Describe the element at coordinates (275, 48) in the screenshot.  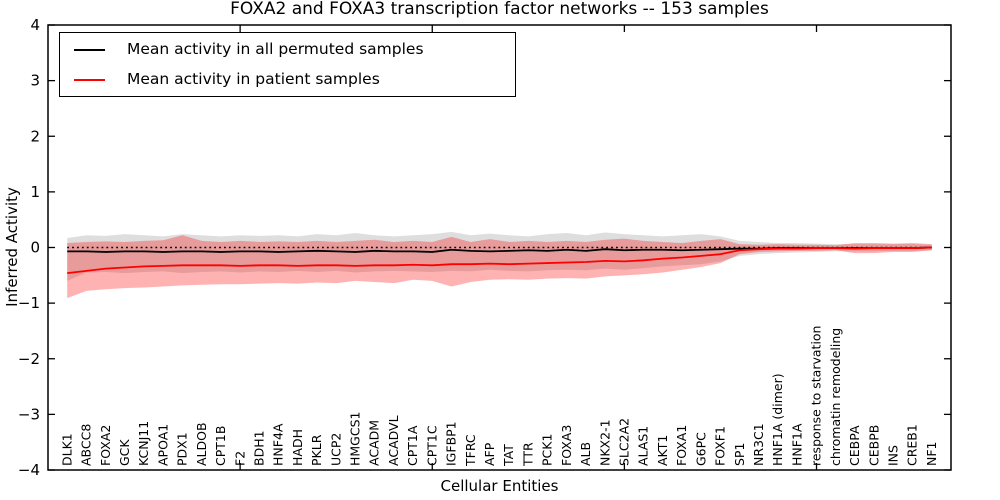
I see `legend-label-permuted: Mean activity in all permuted samples` at that location.